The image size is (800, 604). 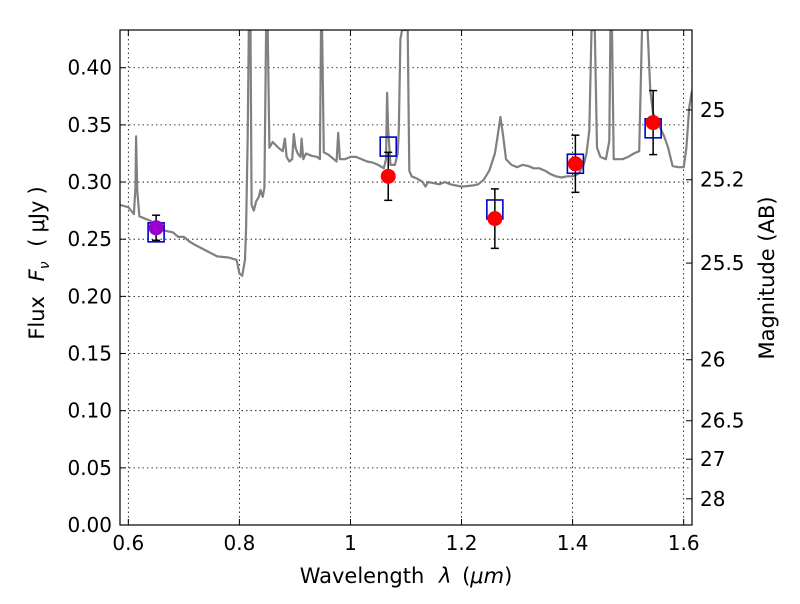 What do you see at coordinates (486, 576) in the screenshot?
I see `x-axis-label-unit: μm` at bounding box center [486, 576].